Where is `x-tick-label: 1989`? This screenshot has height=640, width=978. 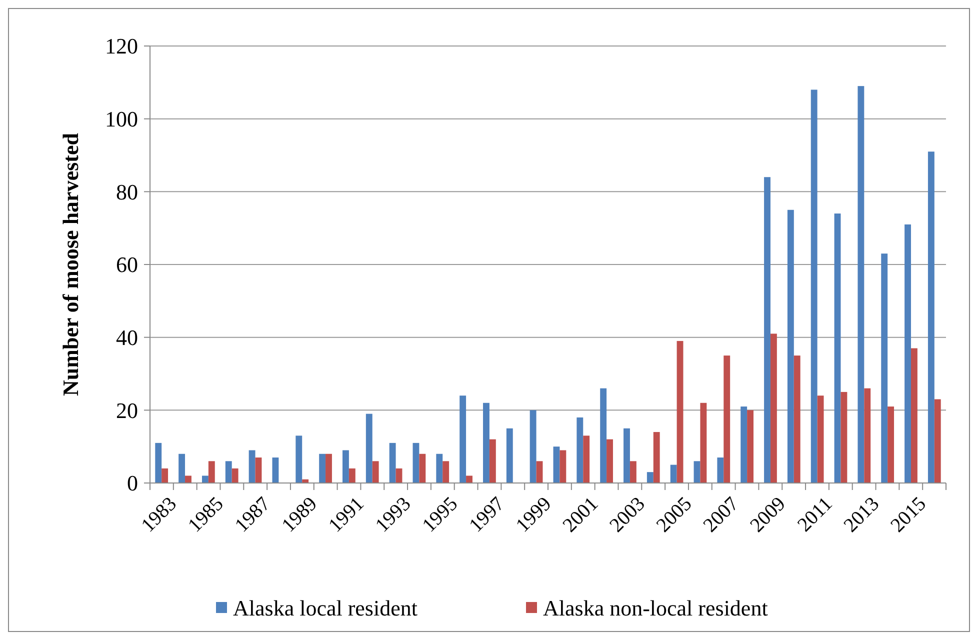
x-tick-label: 1989 is located at coordinates (300, 514).